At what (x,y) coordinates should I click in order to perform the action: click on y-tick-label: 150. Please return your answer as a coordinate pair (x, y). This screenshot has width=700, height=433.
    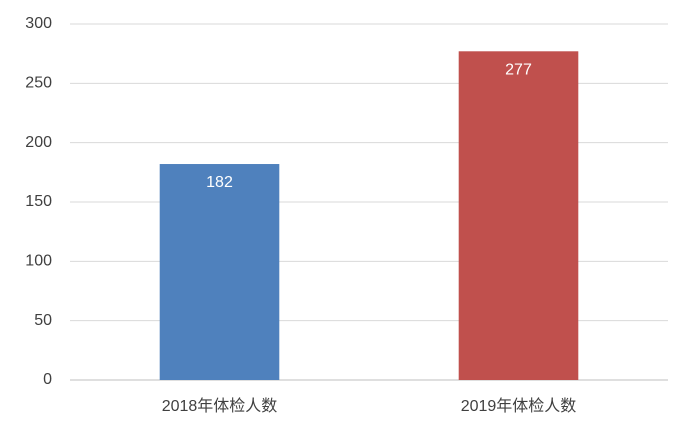
    Looking at the image, I should click on (38, 201).